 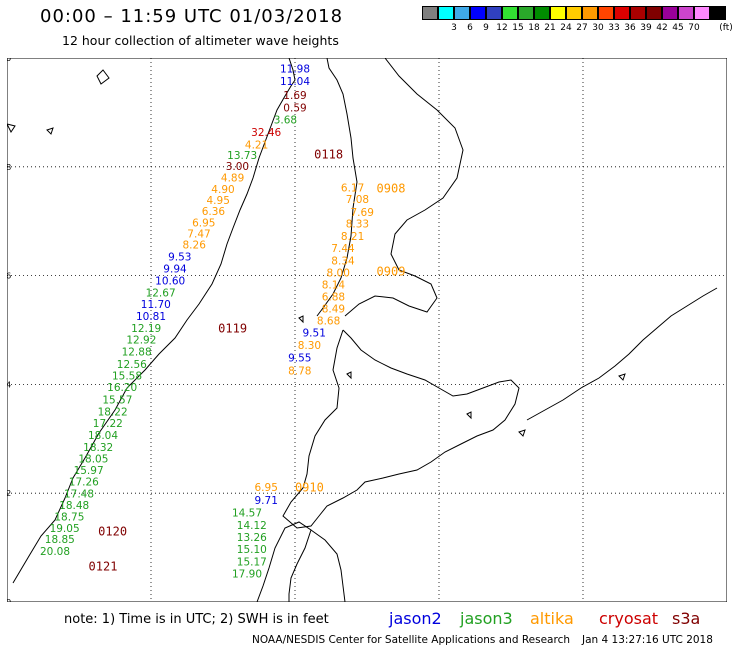 I want to click on legend-label: 18, so click(x=534, y=28).